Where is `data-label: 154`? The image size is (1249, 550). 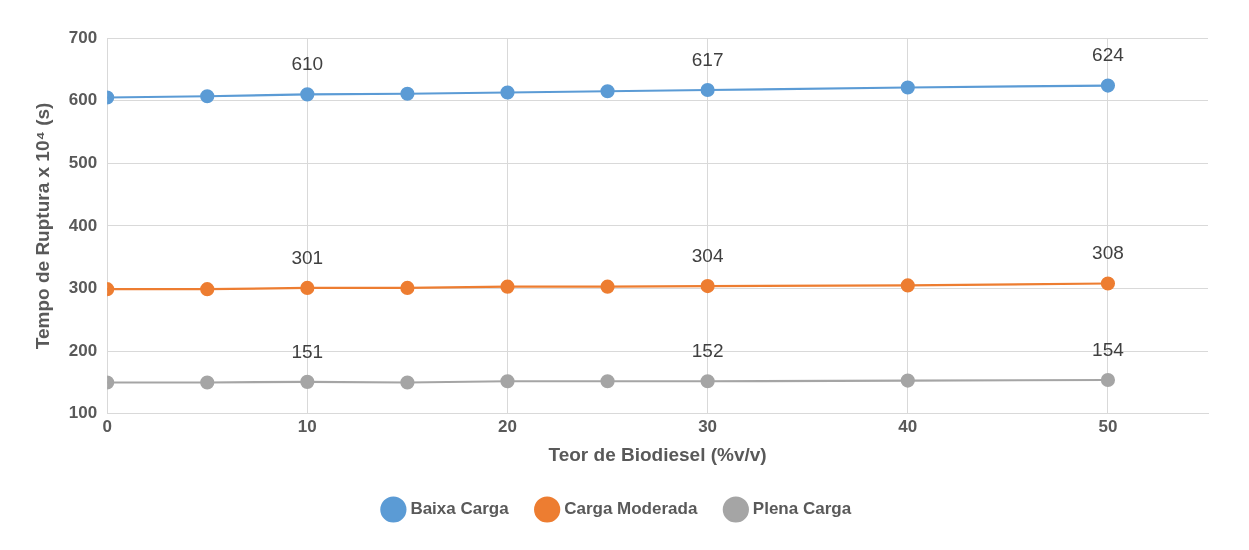 data-label: 154 is located at coordinates (1108, 349).